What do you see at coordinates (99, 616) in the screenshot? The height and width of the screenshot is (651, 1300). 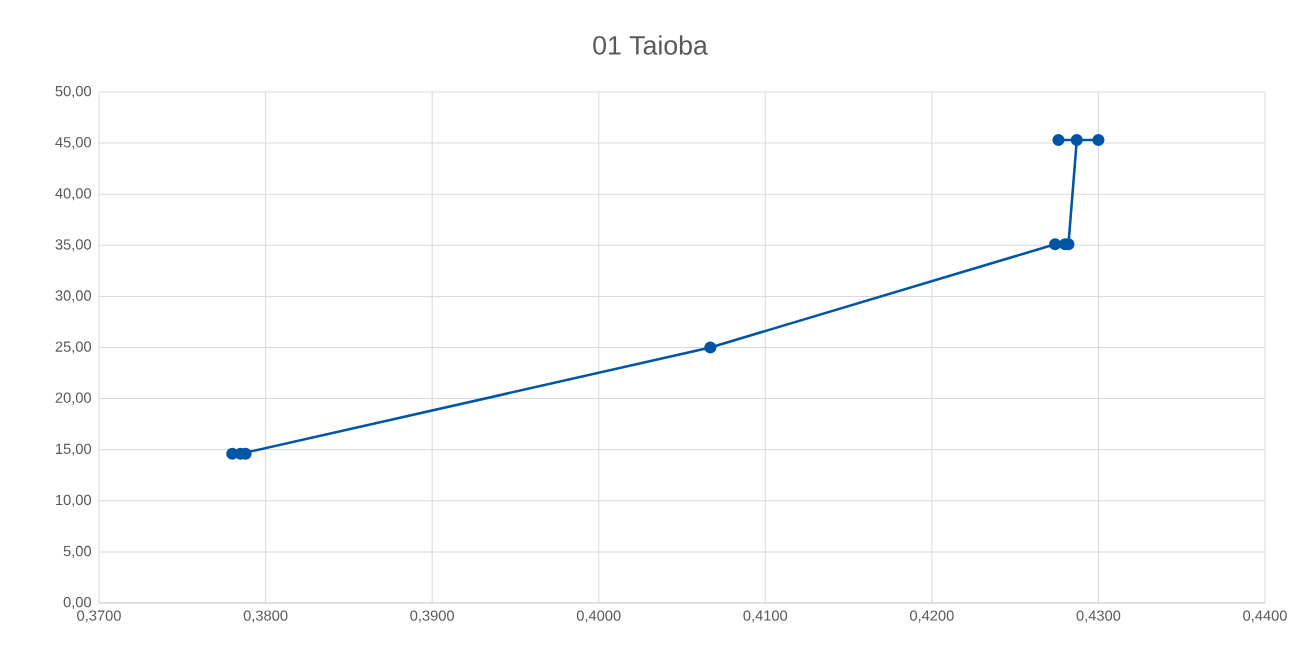 I see `x-tick-label: 0,3700` at bounding box center [99, 616].